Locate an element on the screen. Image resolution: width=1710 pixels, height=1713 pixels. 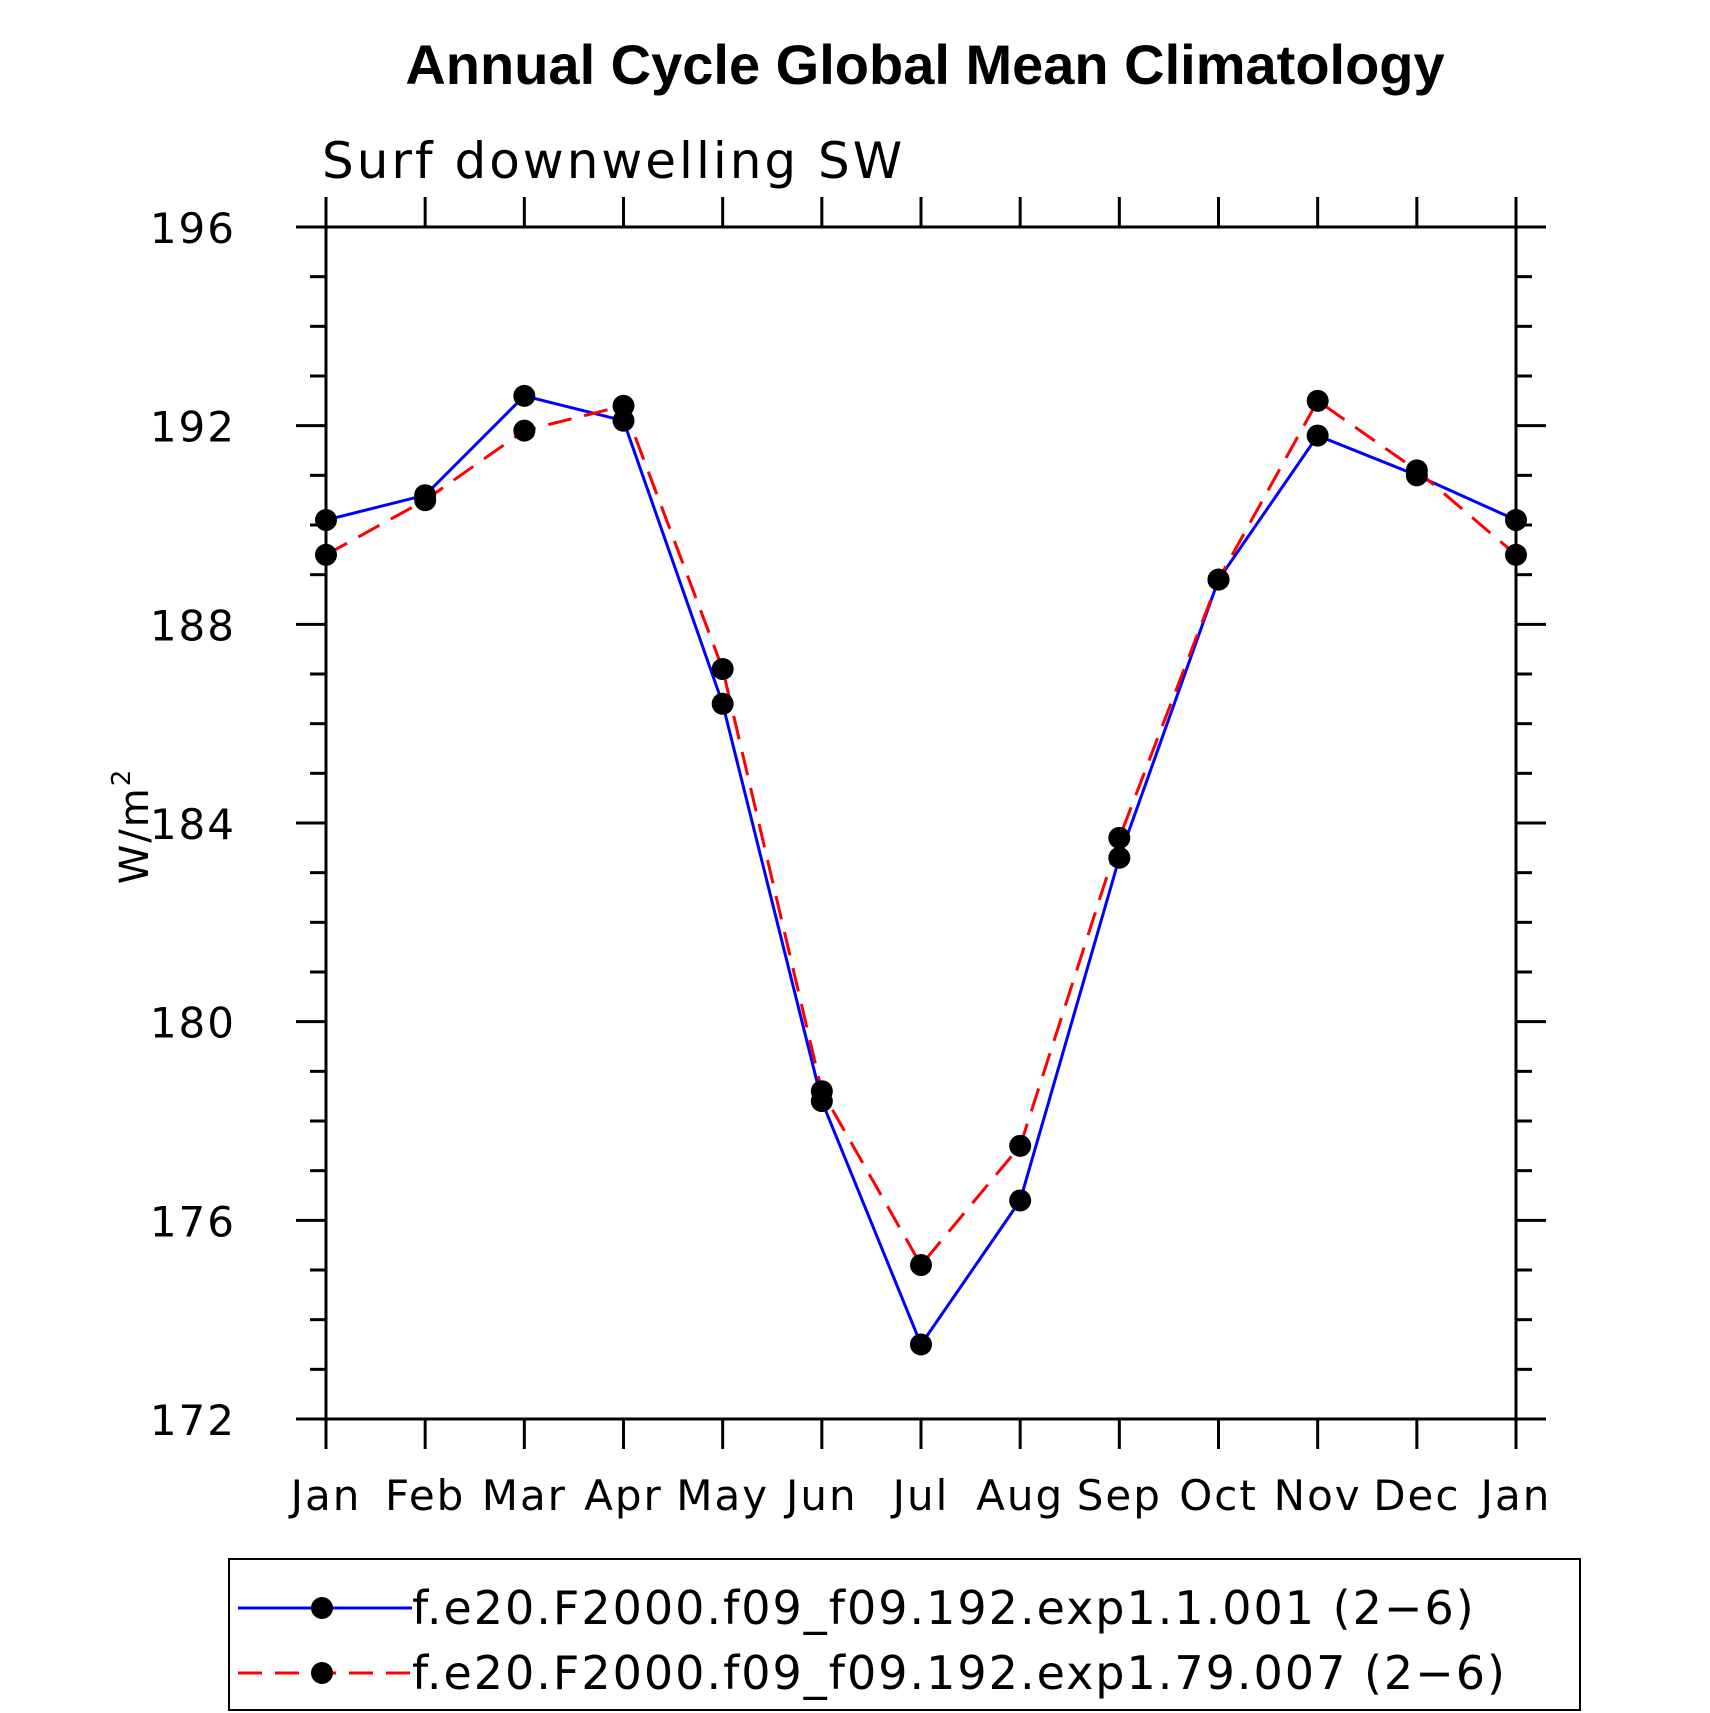
chart-subtitle: Surf downwelling SW is located at coordinates (613, 161).